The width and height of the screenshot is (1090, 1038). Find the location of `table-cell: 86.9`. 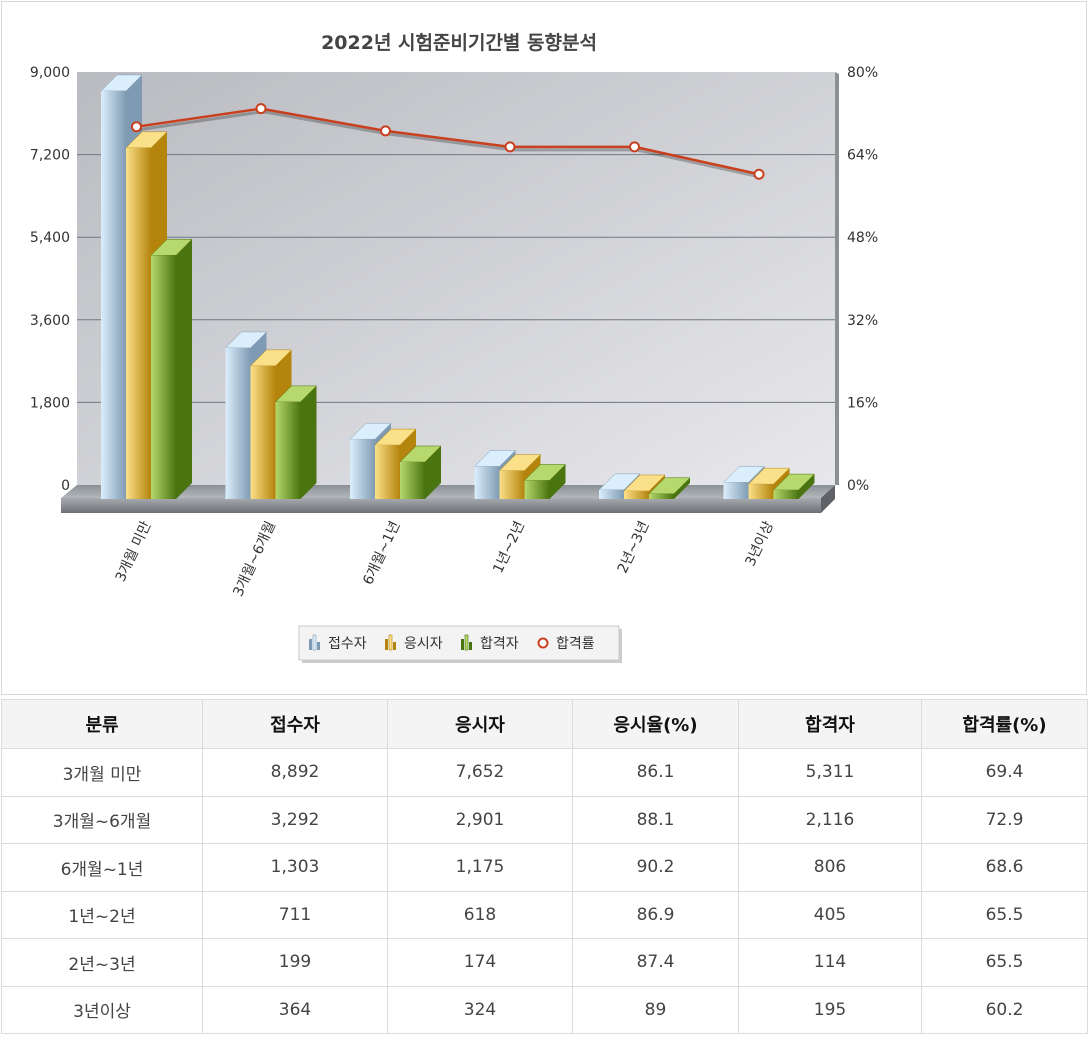

table-cell: 86.9 is located at coordinates (655, 914).